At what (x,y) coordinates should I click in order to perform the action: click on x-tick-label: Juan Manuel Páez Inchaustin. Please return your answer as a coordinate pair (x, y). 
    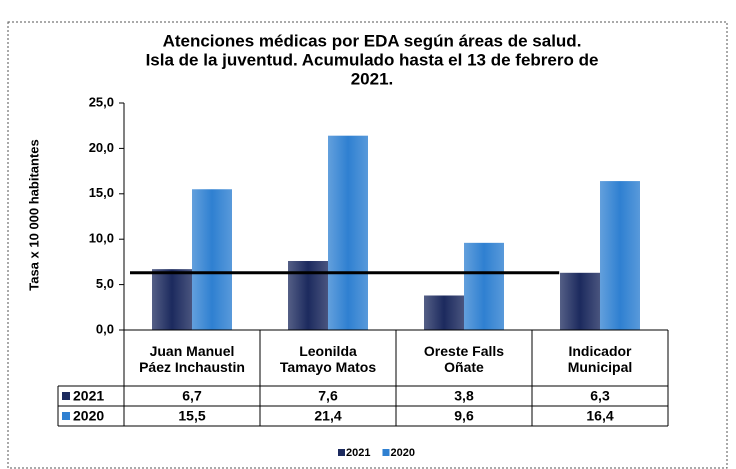
    Looking at the image, I should click on (192, 359).